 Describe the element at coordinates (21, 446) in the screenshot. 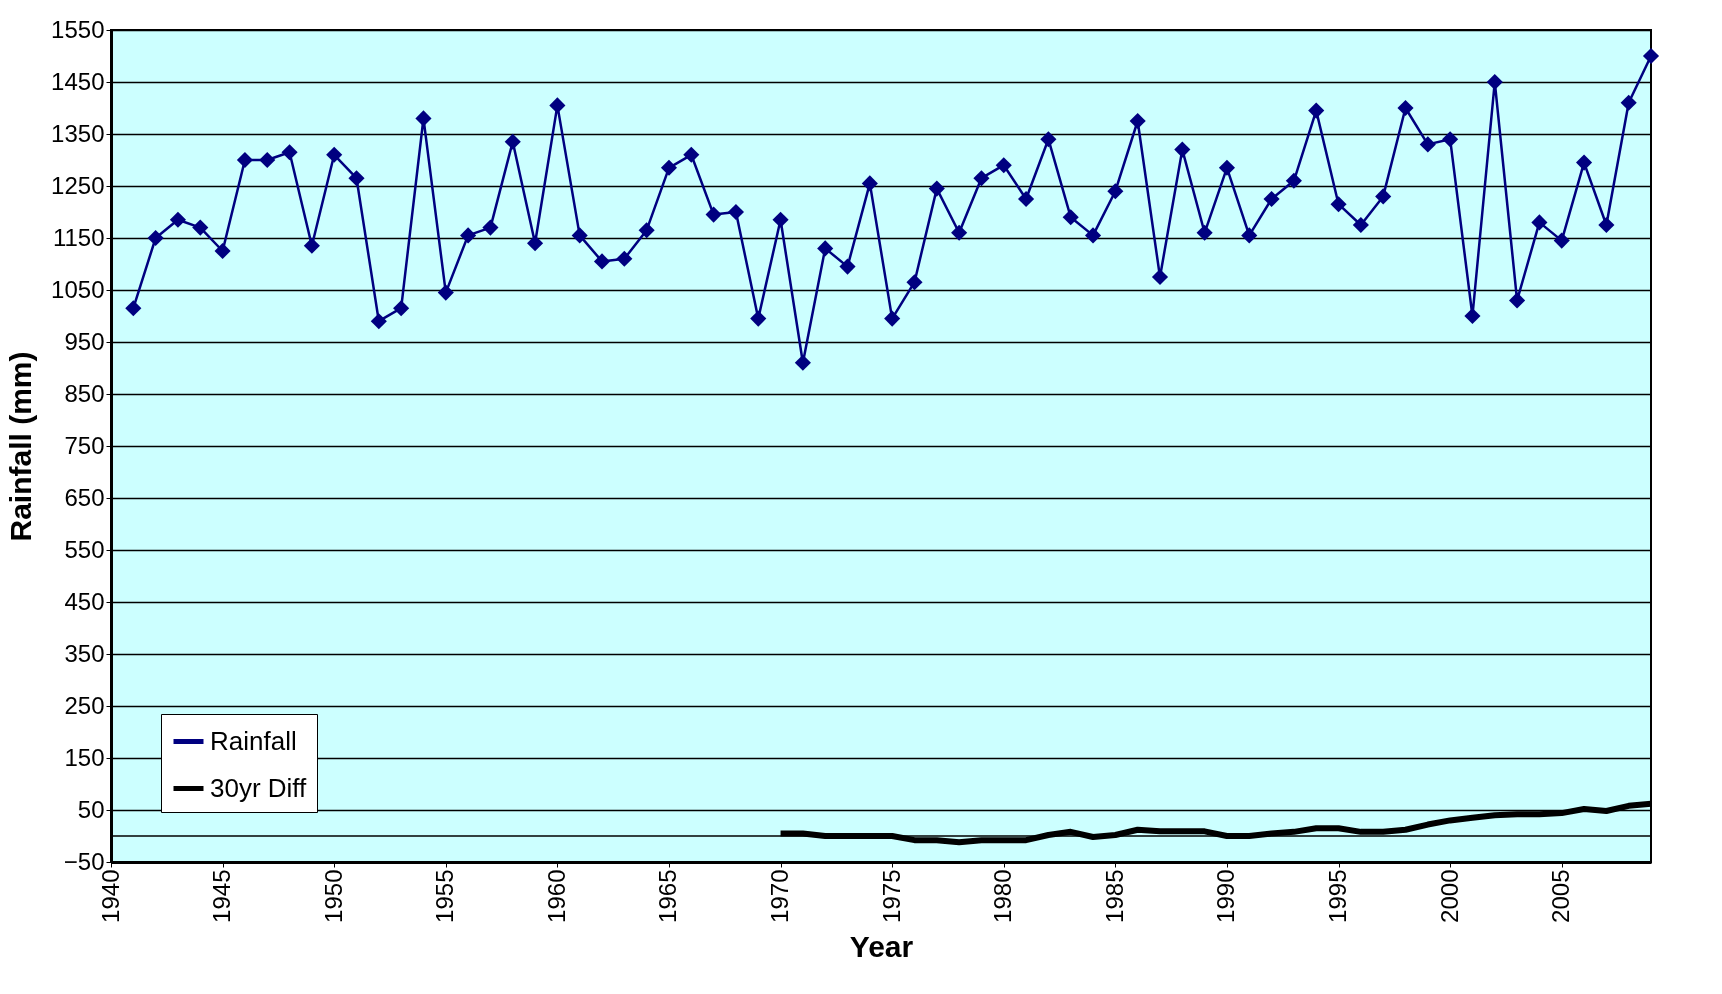

I see `y-axis-title: Rainfall (mm)` at that location.